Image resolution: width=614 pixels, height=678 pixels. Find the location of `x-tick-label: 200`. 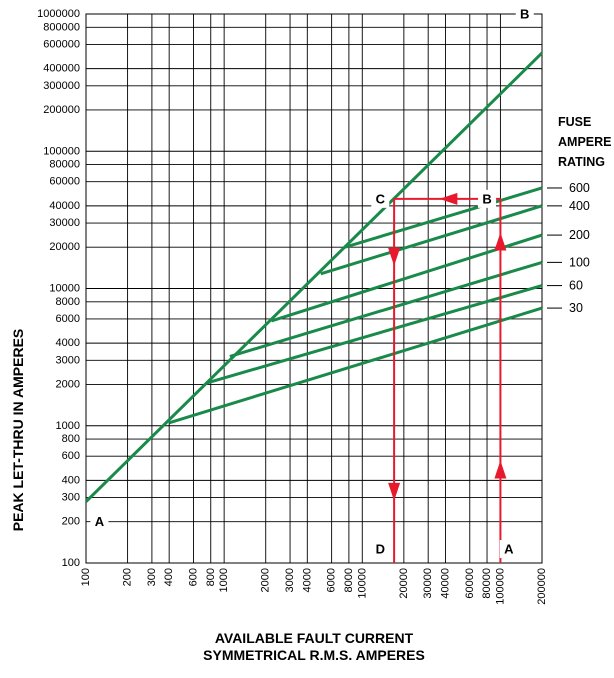

x-tick-label: 200 is located at coordinates (128, 577).